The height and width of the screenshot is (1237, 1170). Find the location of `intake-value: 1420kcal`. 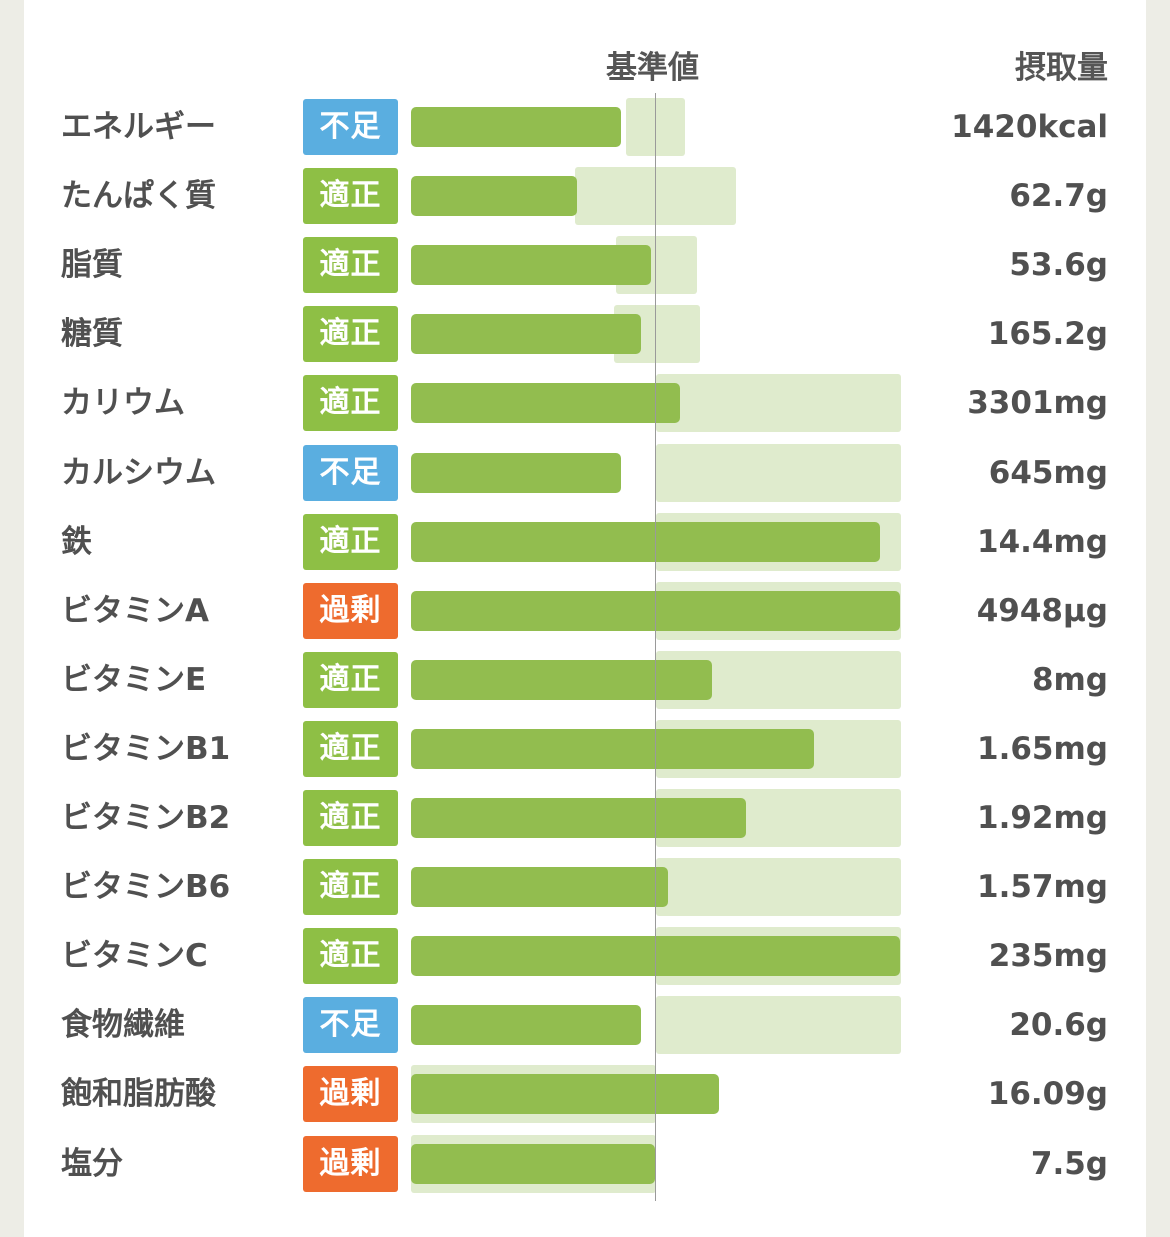

intake-value: 1420kcal is located at coordinates (1029, 127).